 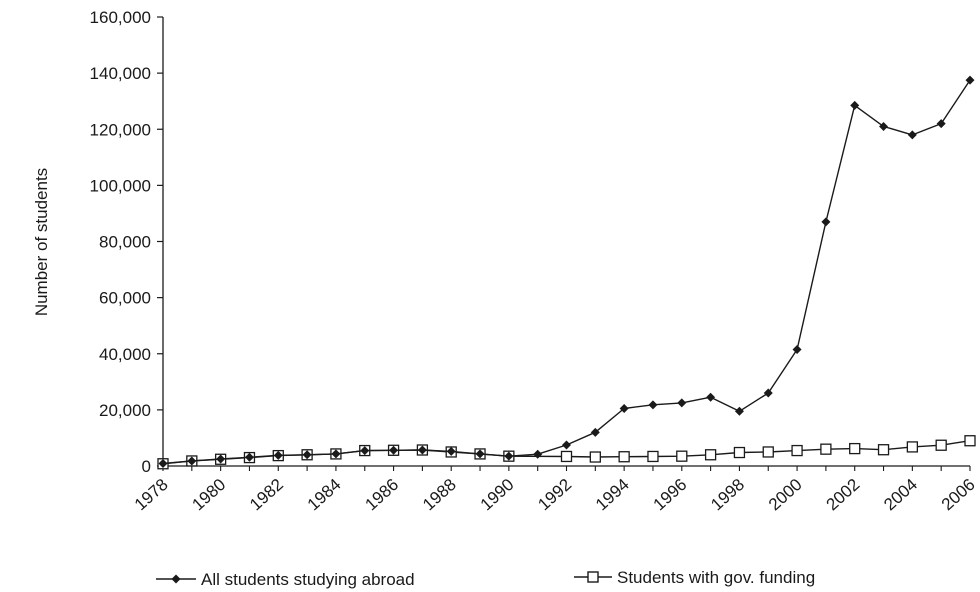 What do you see at coordinates (146, 466) in the screenshot?
I see `y-tick-label: 0` at bounding box center [146, 466].